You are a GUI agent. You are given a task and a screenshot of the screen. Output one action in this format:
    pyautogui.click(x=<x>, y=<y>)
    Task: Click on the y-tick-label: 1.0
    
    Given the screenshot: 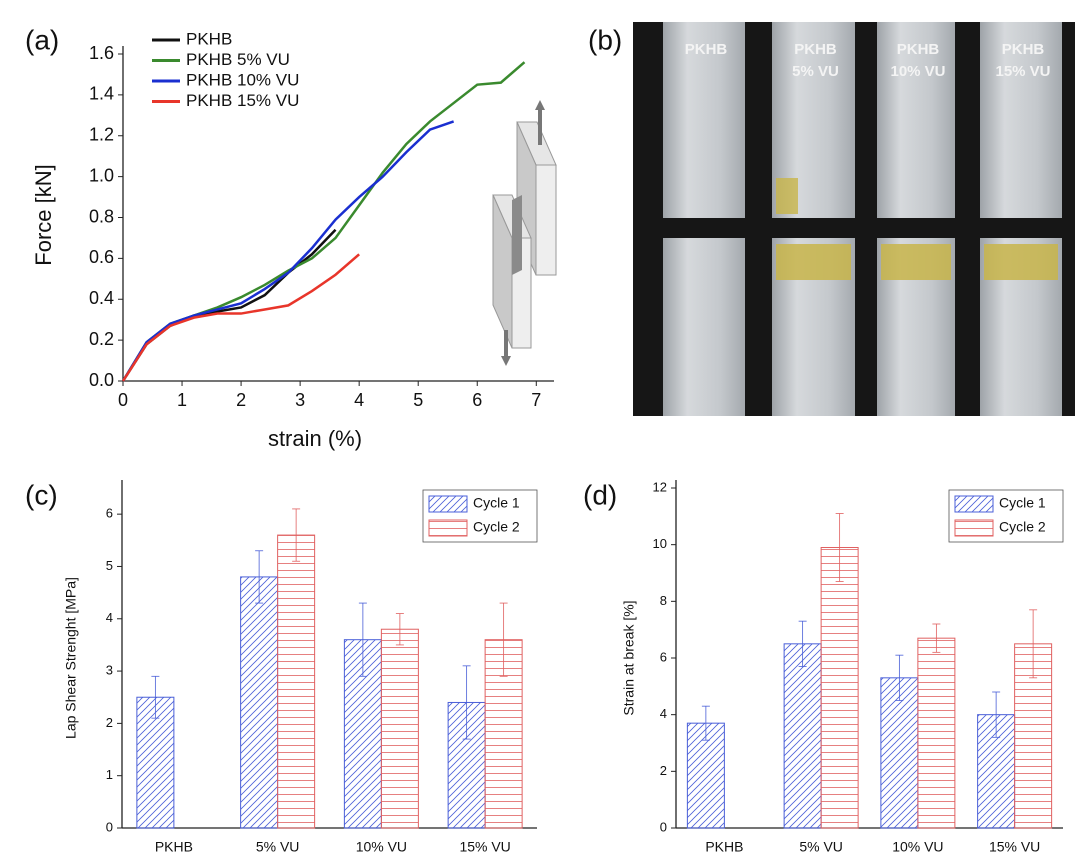 What is the action you would take?
    pyautogui.click(x=101, y=175)
    